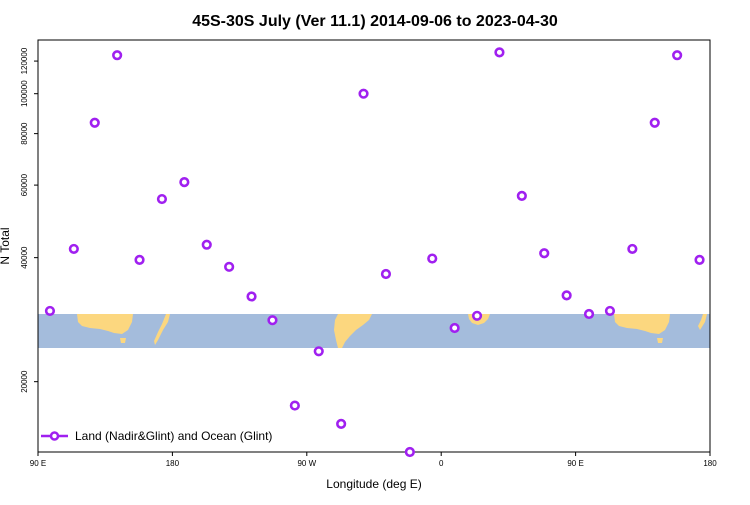 This screenshot has width=750, height=505. What do you see at coordinates (702, 322) in the screenshot?
I see `map-land-new-zealand-repeat` at bounding box center [702, 322].